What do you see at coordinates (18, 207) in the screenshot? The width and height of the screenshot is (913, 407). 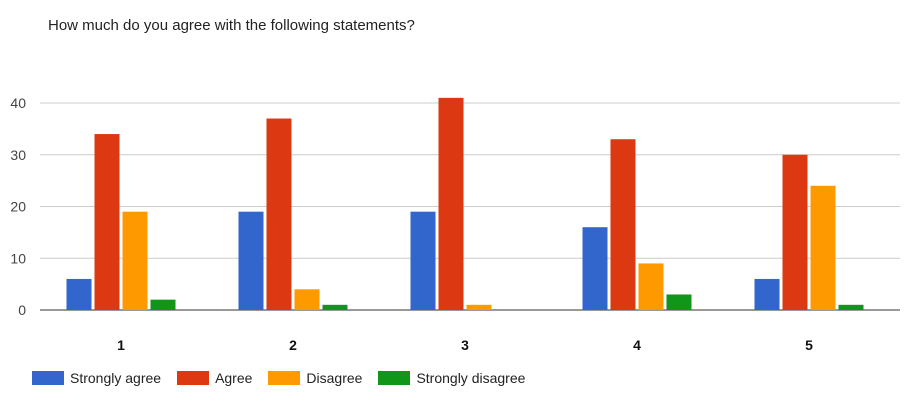 I see `y-tick-label: 20` at bounding box center [18, 207].